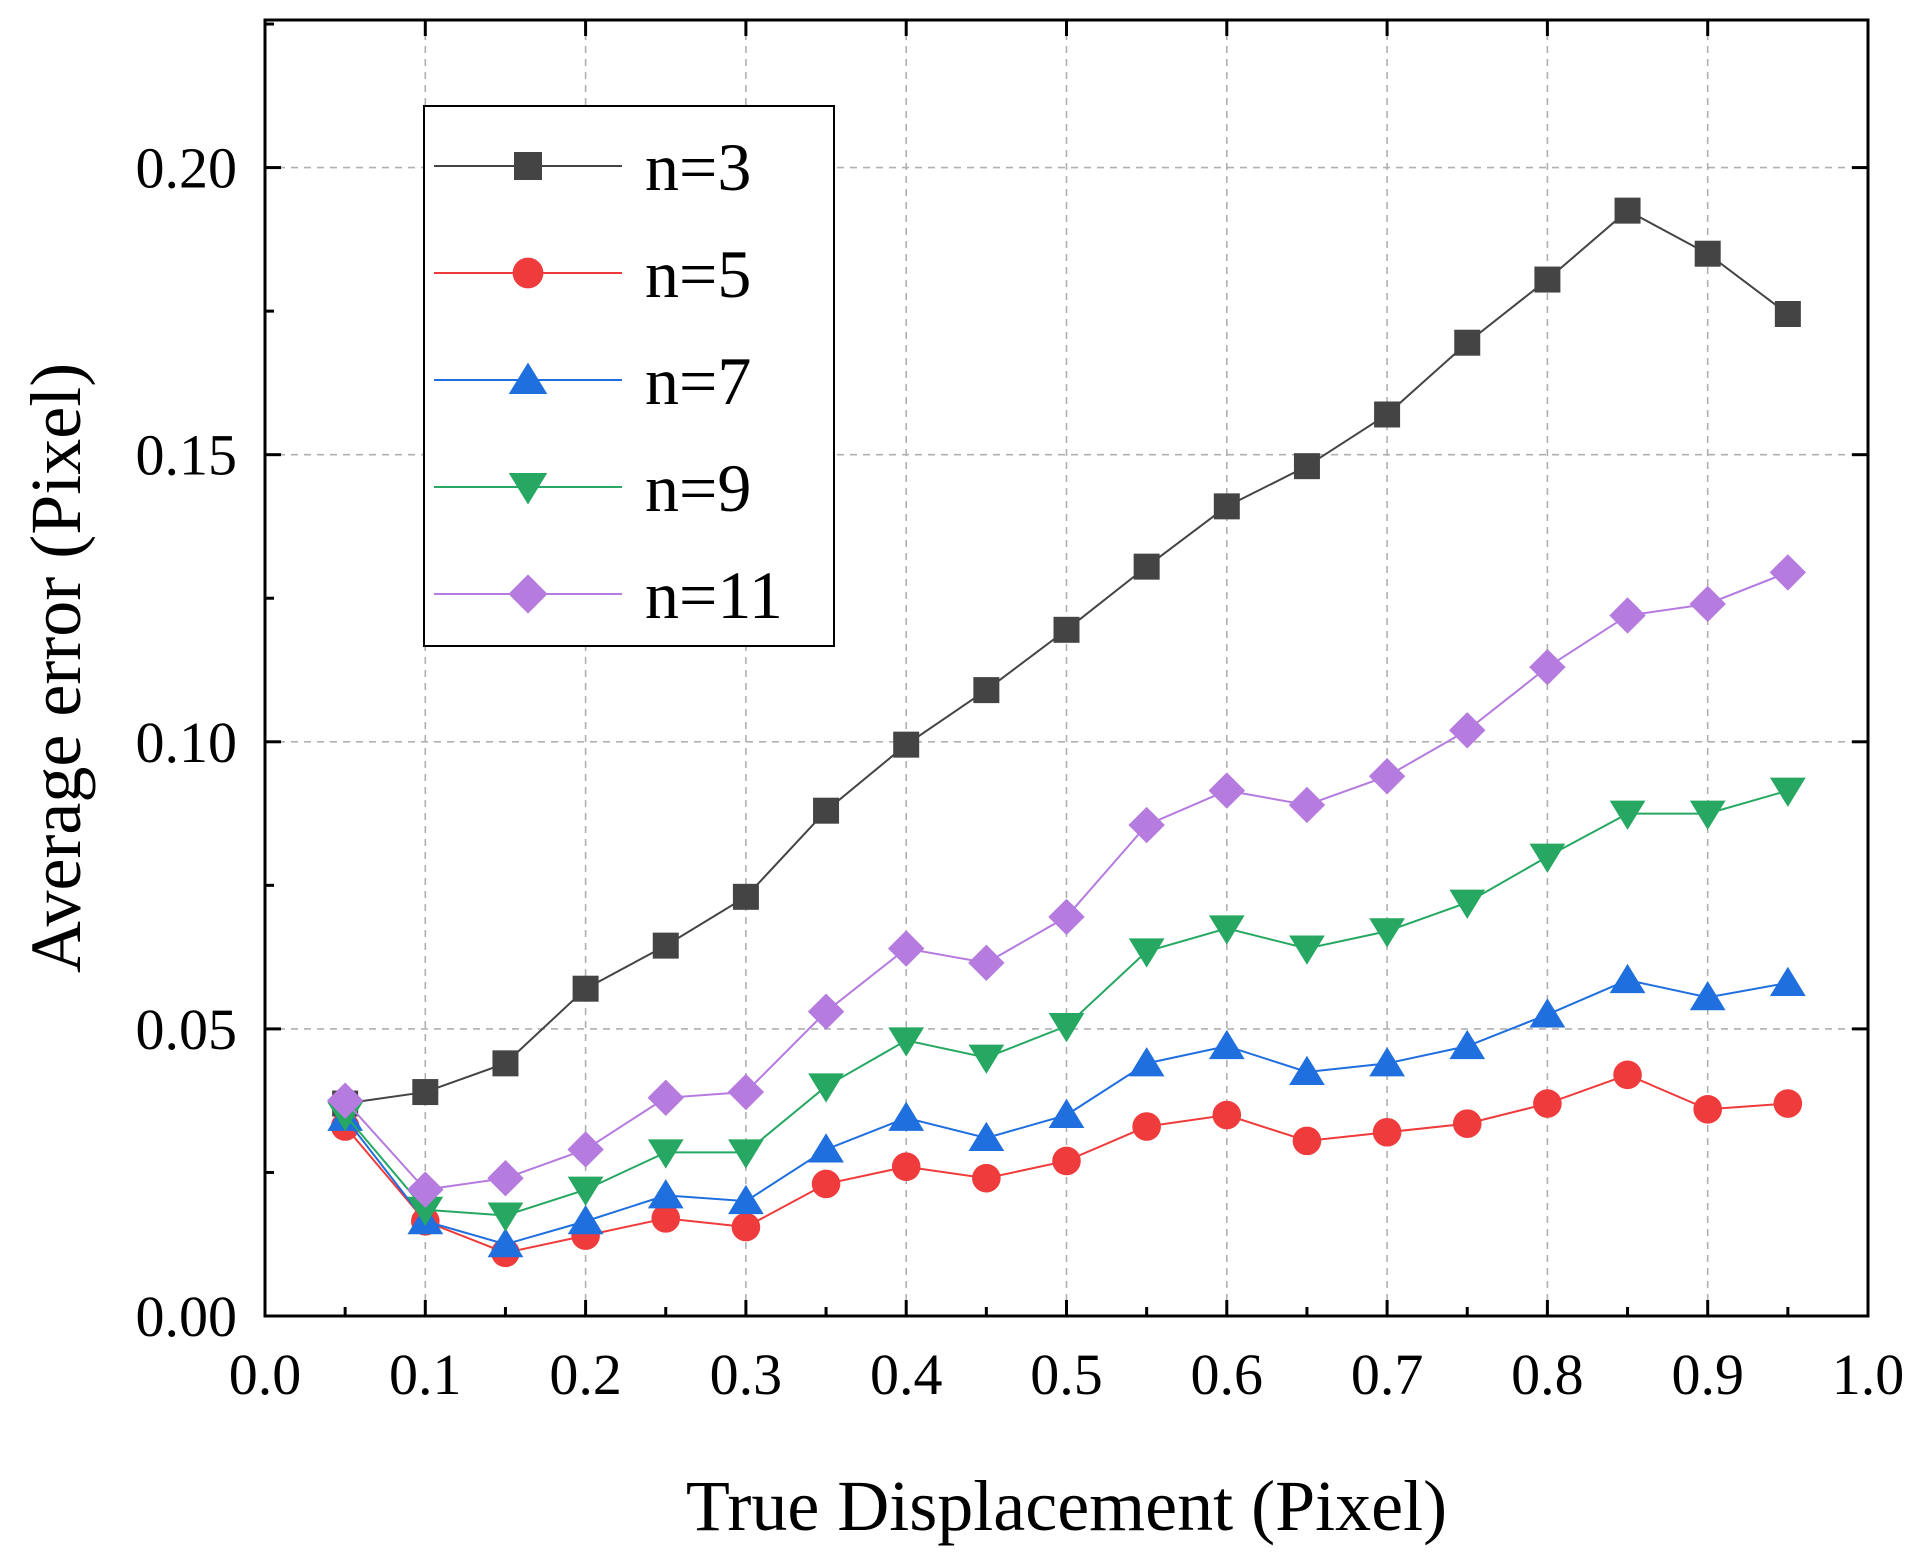  Describe the element at coordinates (906, 1374) in the screenshot. I see `x-tick-label: 0.4` at that location.